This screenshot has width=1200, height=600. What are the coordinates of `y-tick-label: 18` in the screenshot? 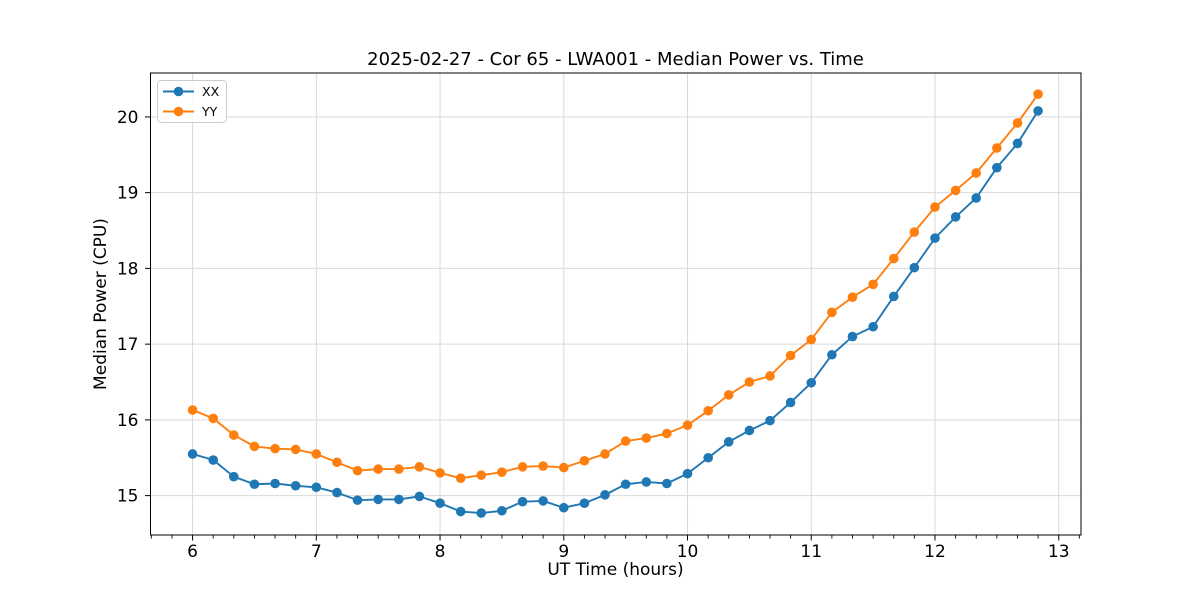 It's located at (128, 269).